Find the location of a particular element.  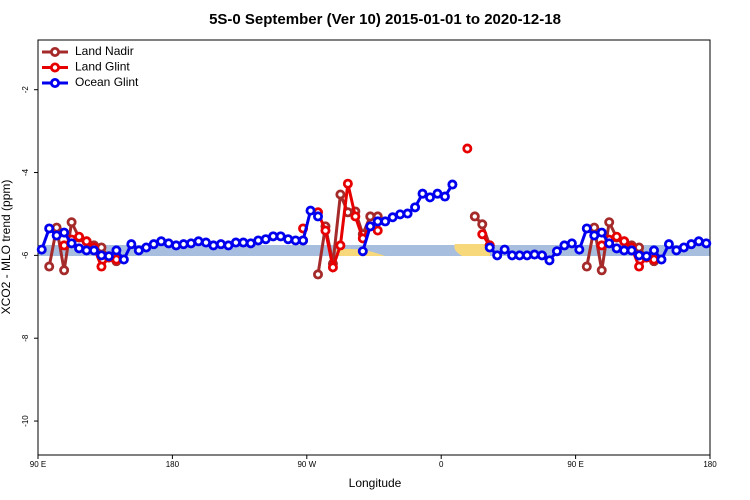

x-tick-label: 90 W is located at coordinates (306, 464).